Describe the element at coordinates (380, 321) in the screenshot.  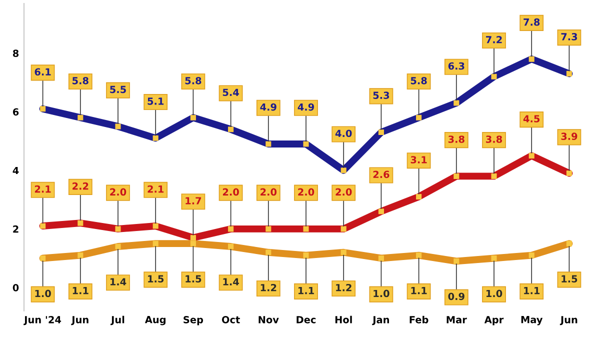
I see `x-tick-label: Jan` at that location.